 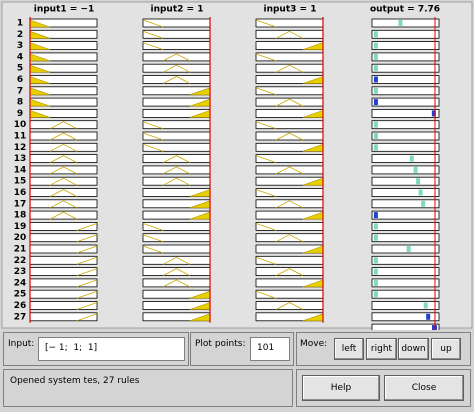 I want to click on input-field: [− 1; 1; 1], so click(x=111, y=349).